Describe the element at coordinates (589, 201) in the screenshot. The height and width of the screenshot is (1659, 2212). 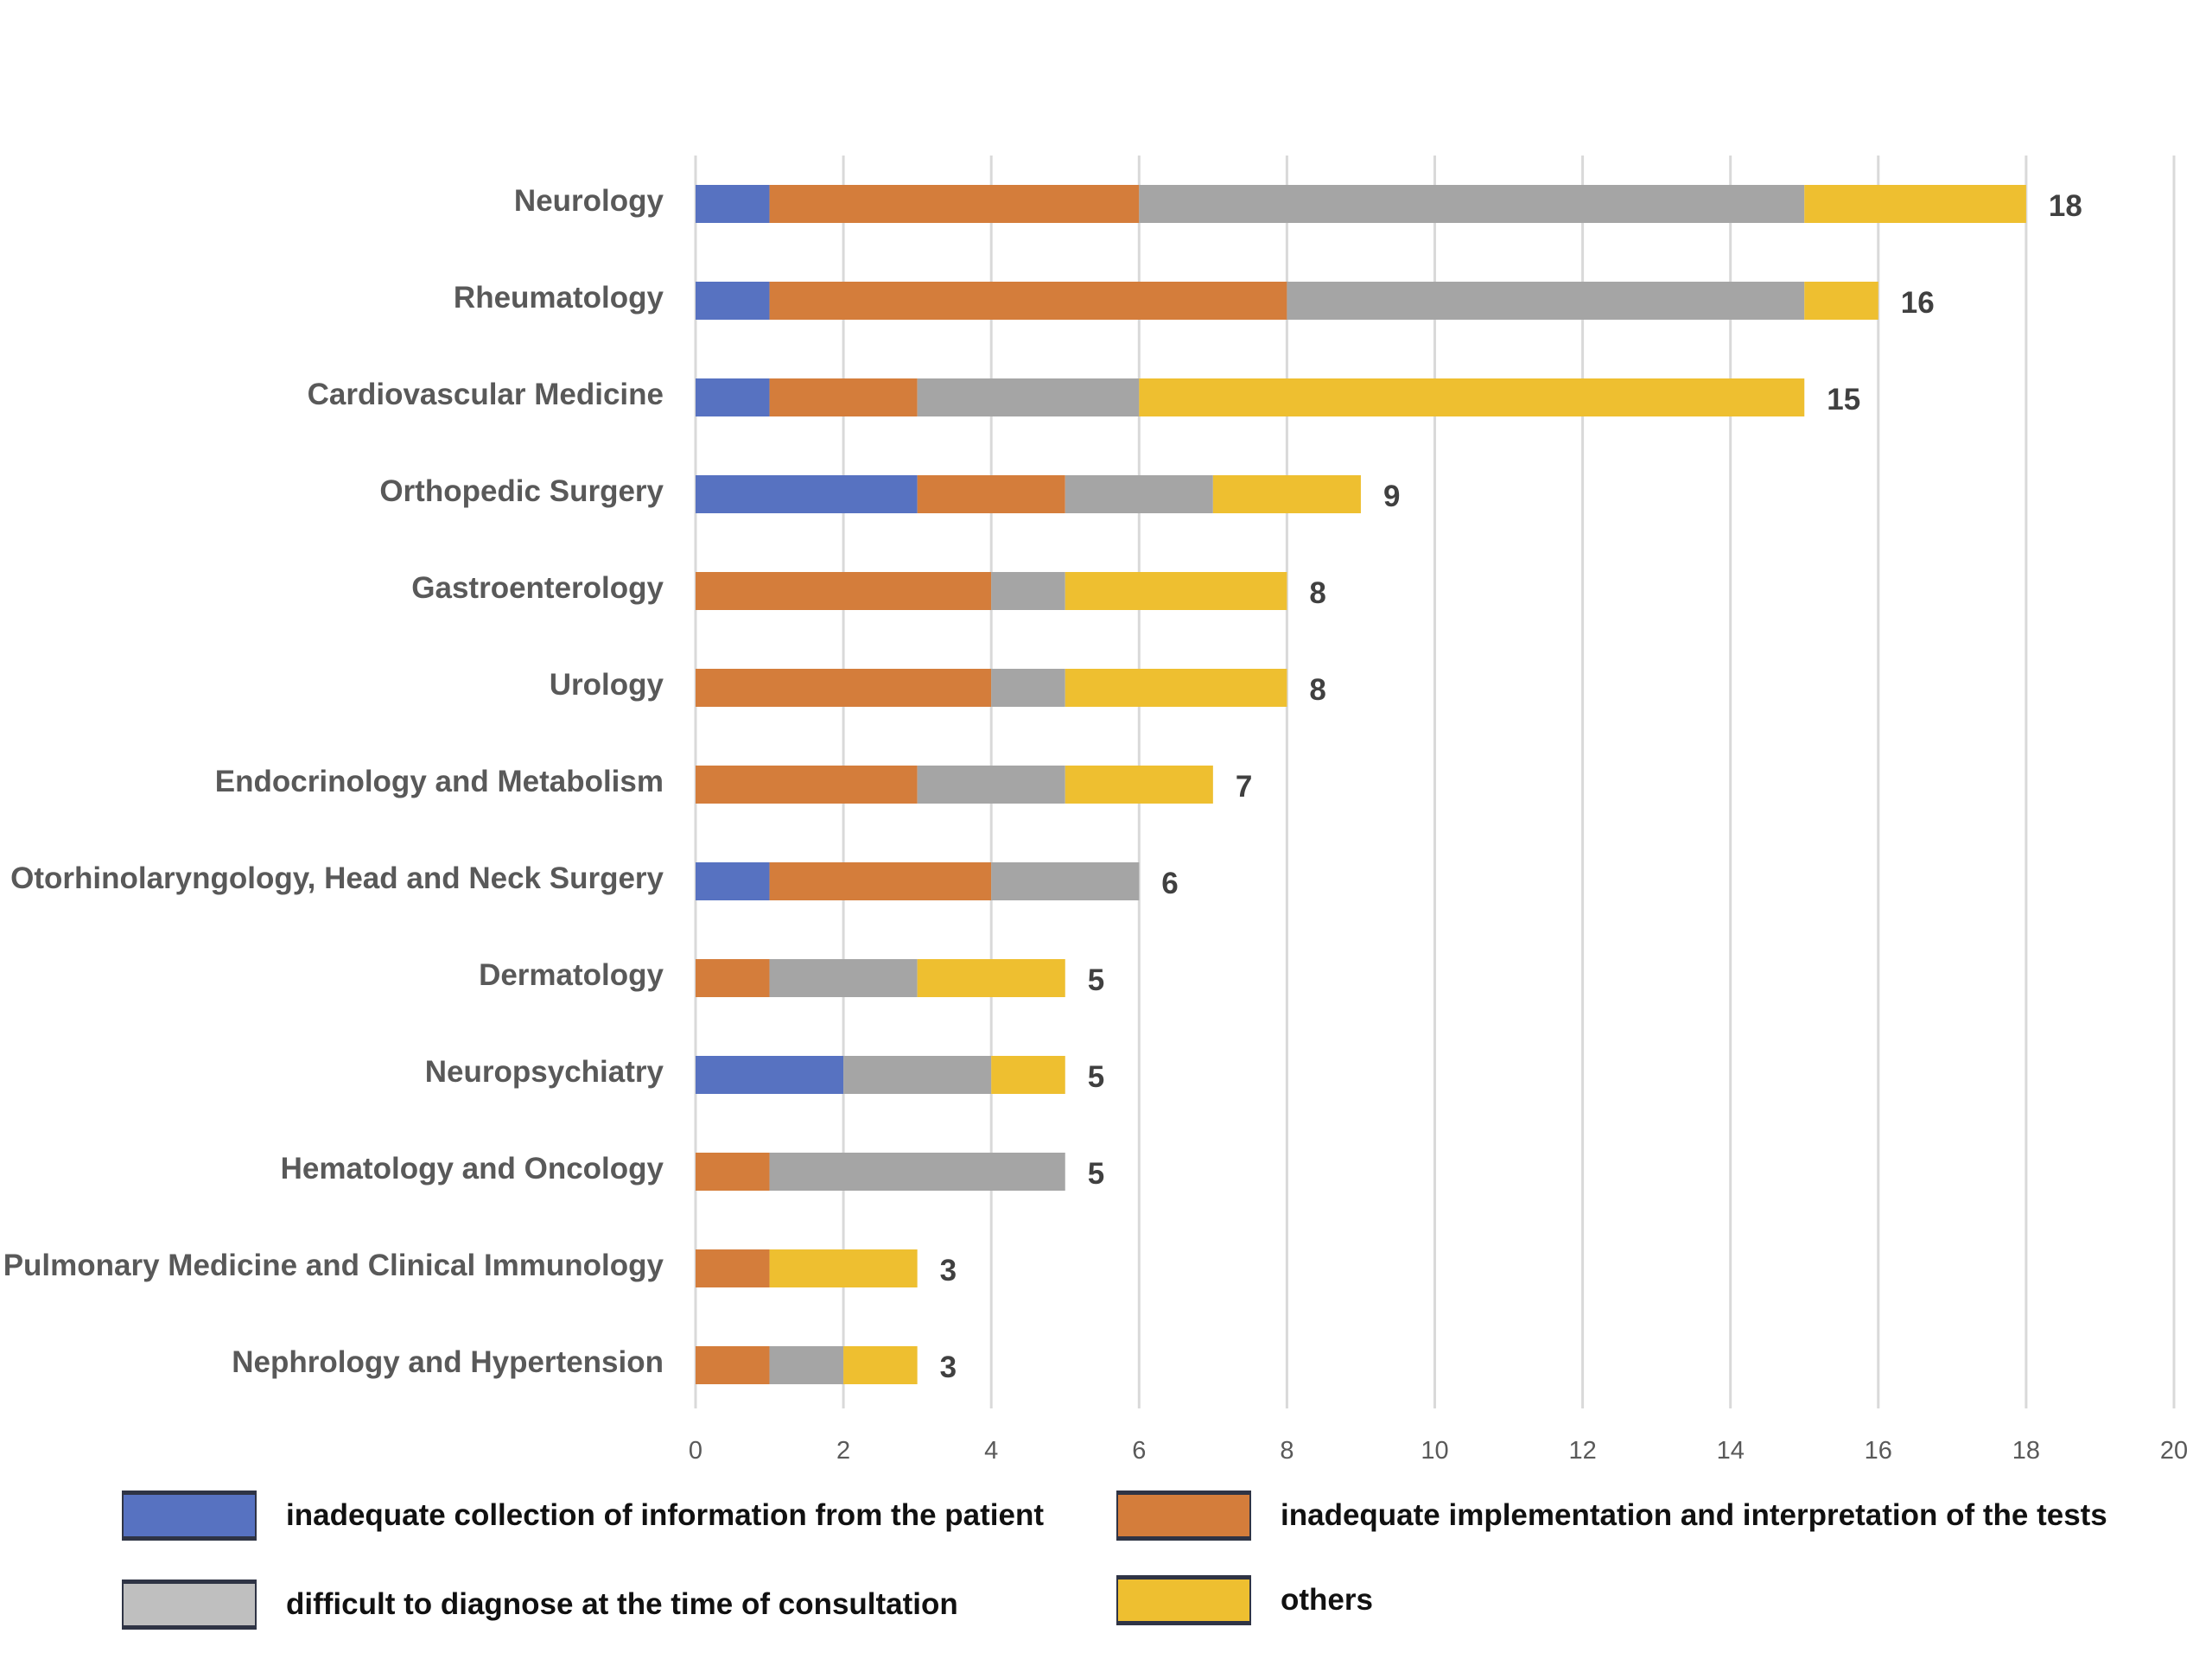
I see `category-label: Neurology` at that location.